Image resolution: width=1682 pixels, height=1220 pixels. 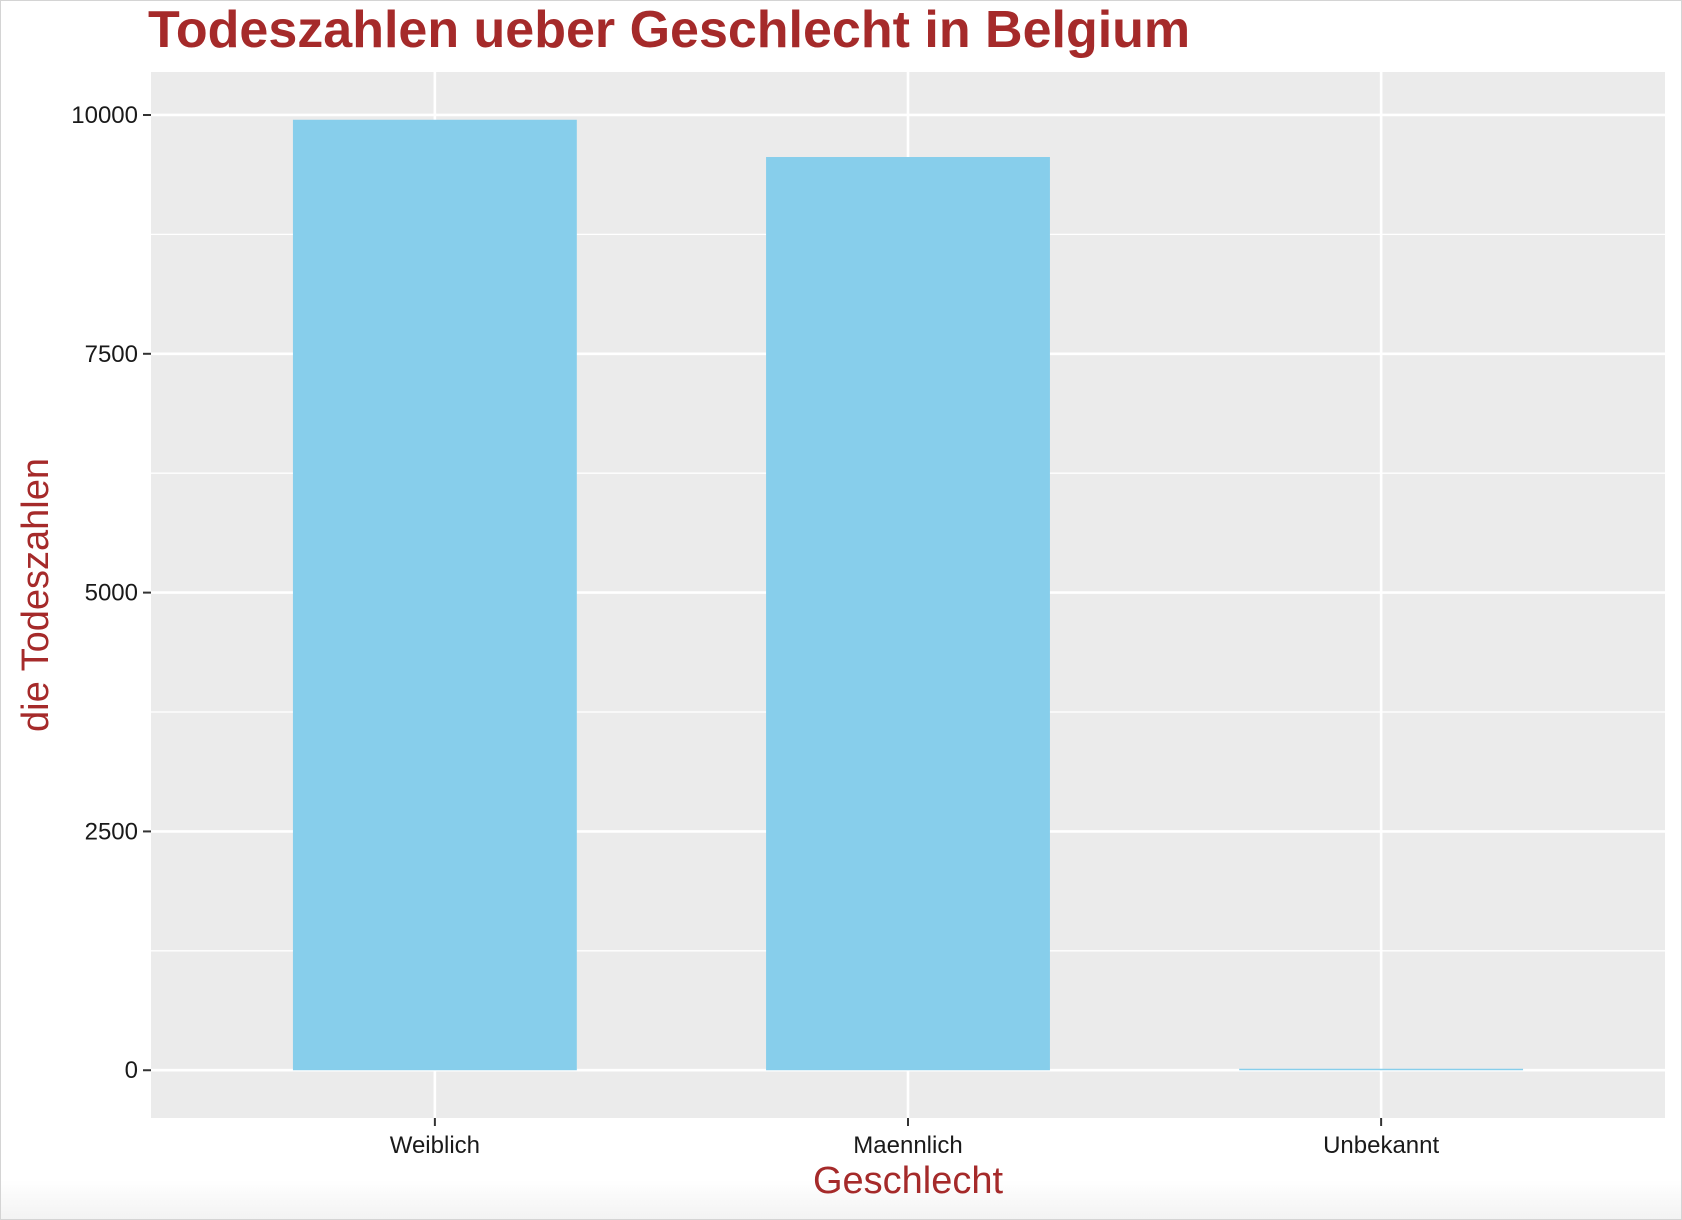 I want to click on y-tick-label: 7500, so click(x=111, y=354).